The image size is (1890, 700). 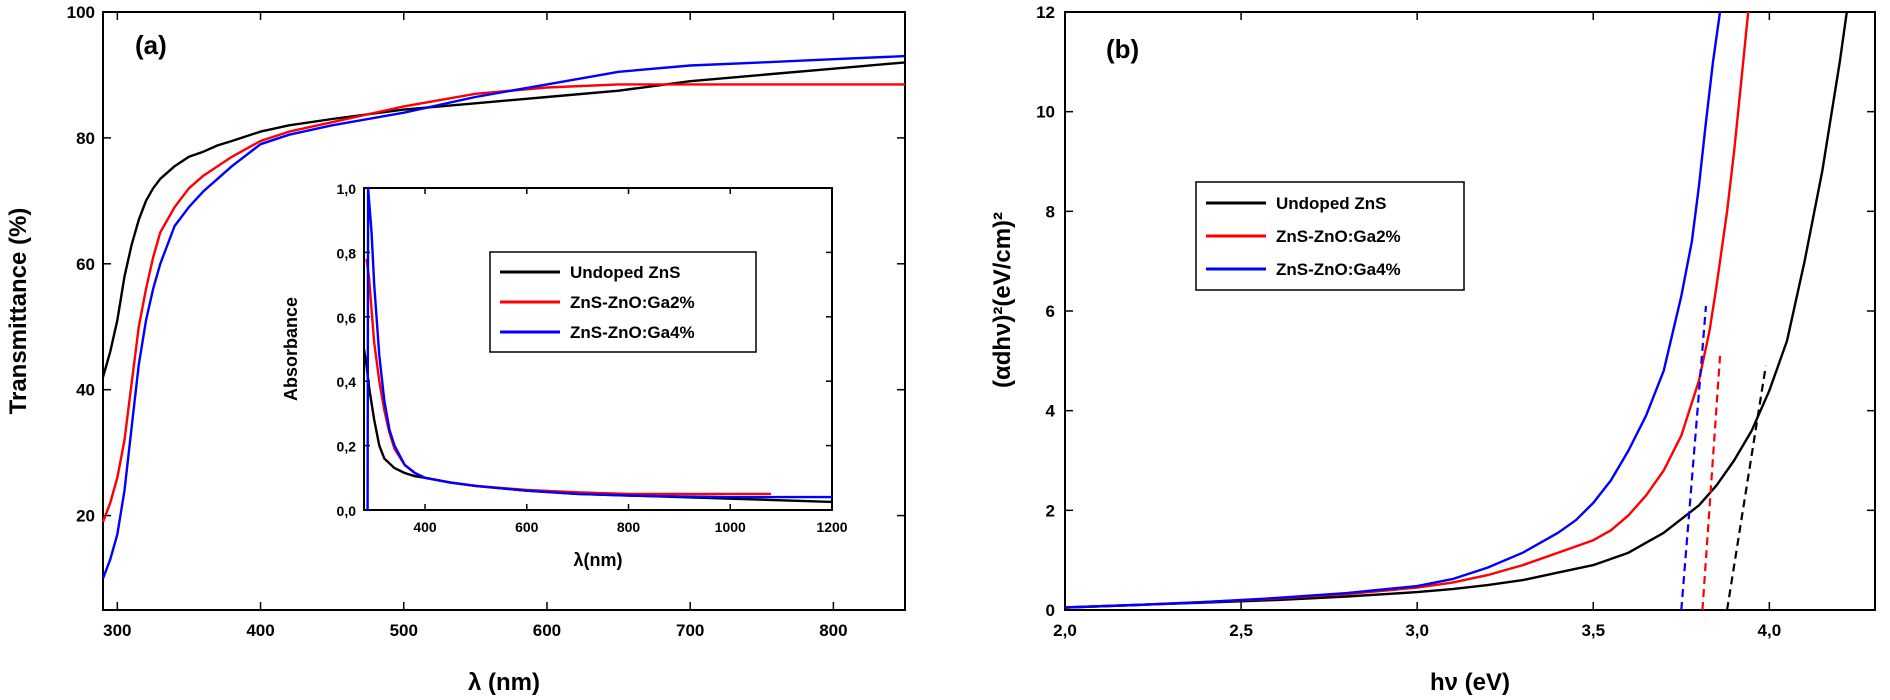 I want to click on panel-b-x-tick-label: 2,0, so click(x=1065, y=630).